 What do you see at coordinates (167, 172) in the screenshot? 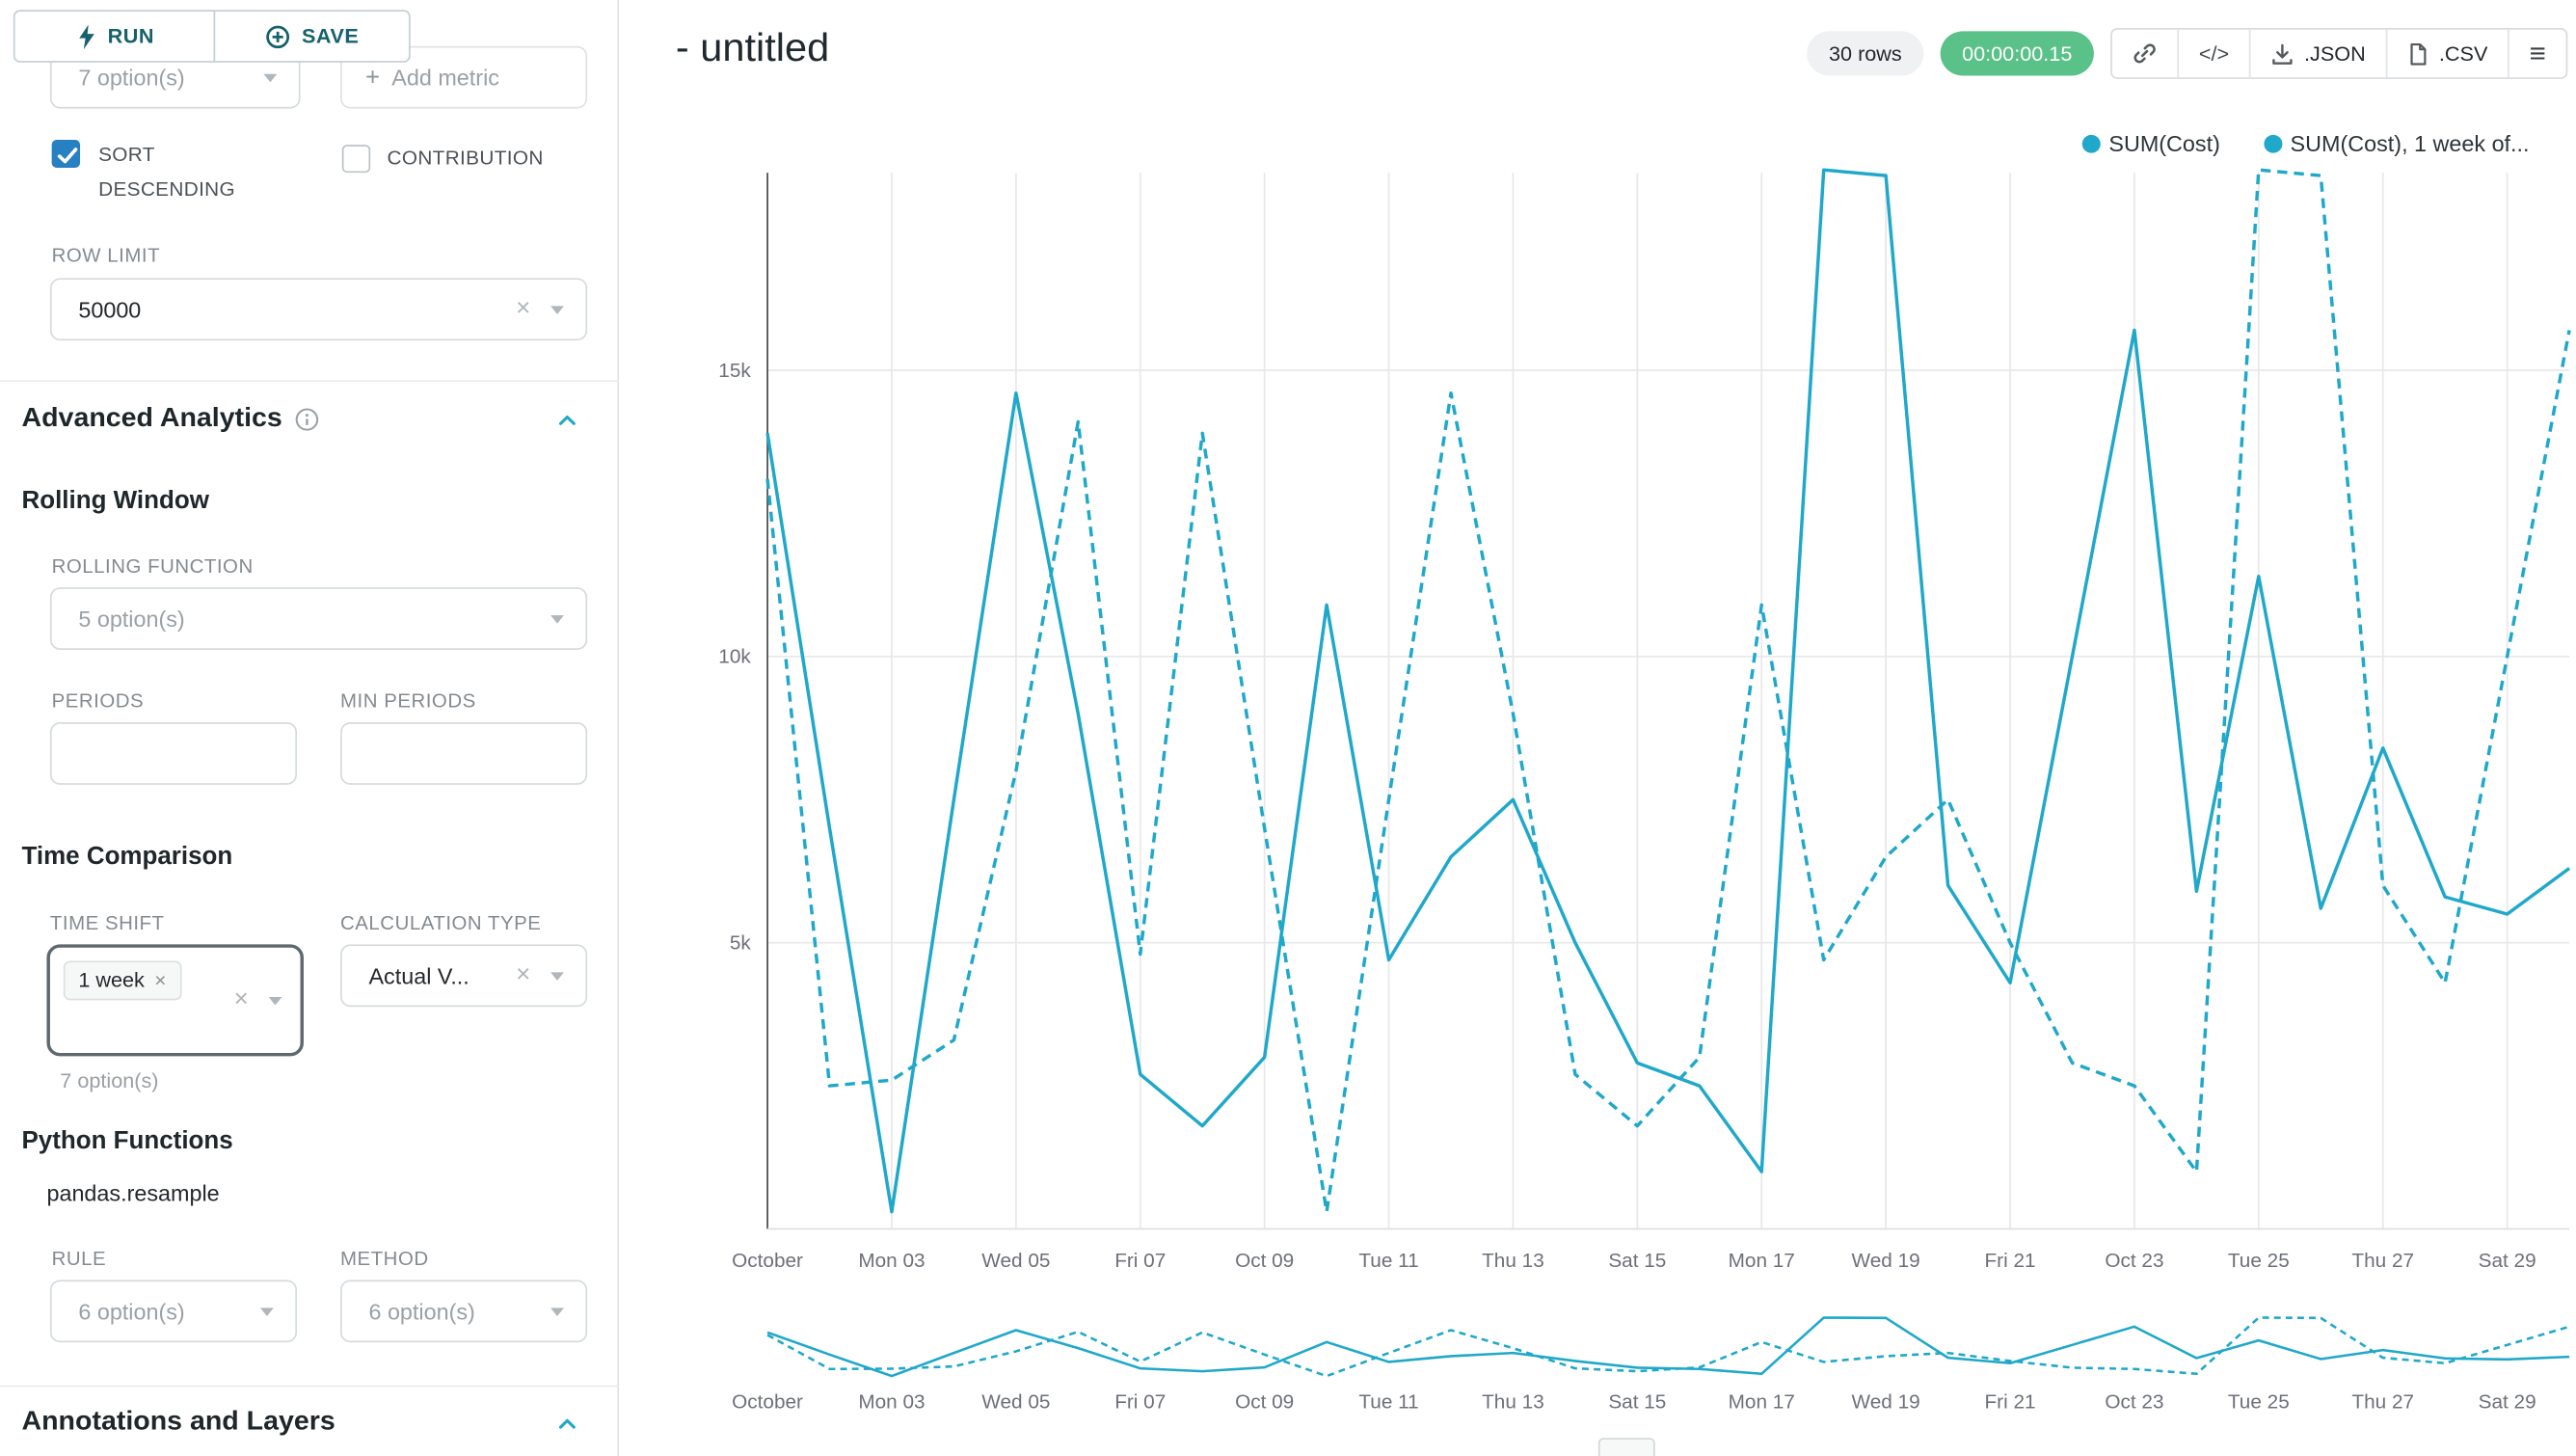
I see `sort-descending-label: SORT DESCENDING` at bounding box center [167, 172].